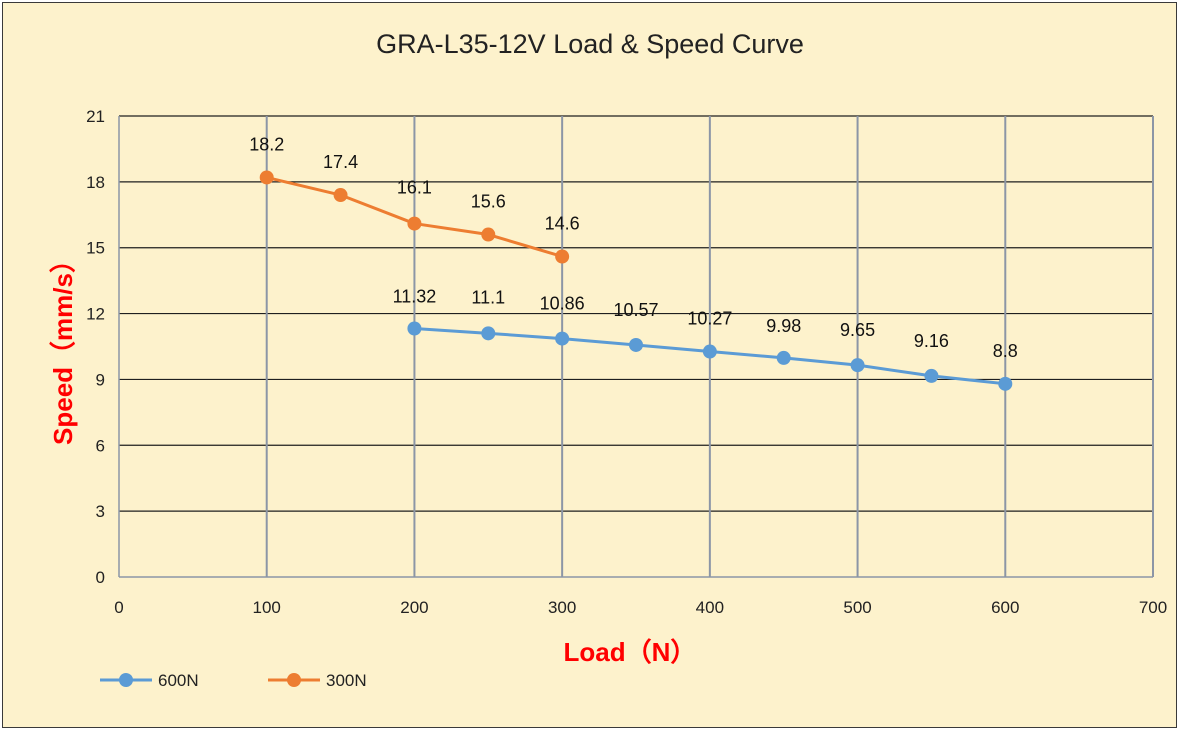 The width and height of the screenshot is (1181, 732). Describe the element at coordinates (266, 144) in the screenshot. I see `data-label-300n: 18.2` at that location.